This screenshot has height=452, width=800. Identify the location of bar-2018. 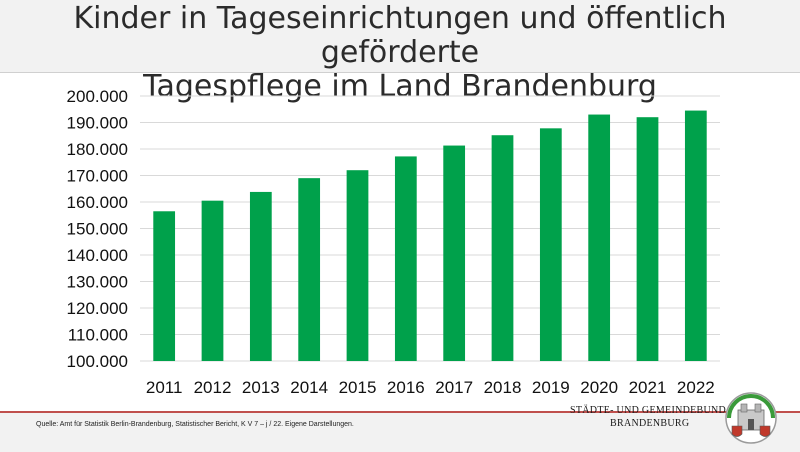
(502, 248).